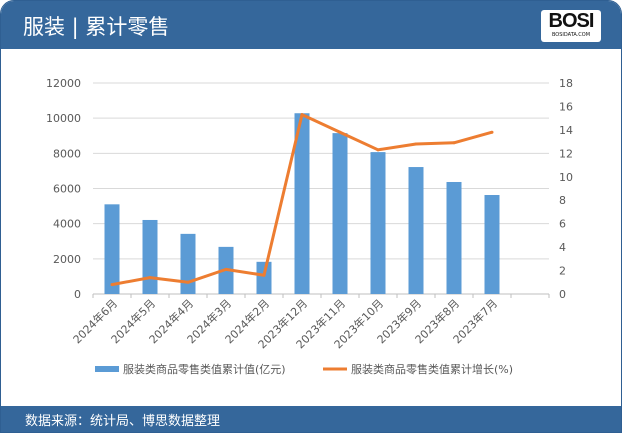  Describe the element at coordinates (432, 369) in the screenshot. I see `legend-label-line: 服装类商品零售类值累计增长(%)` at that location.